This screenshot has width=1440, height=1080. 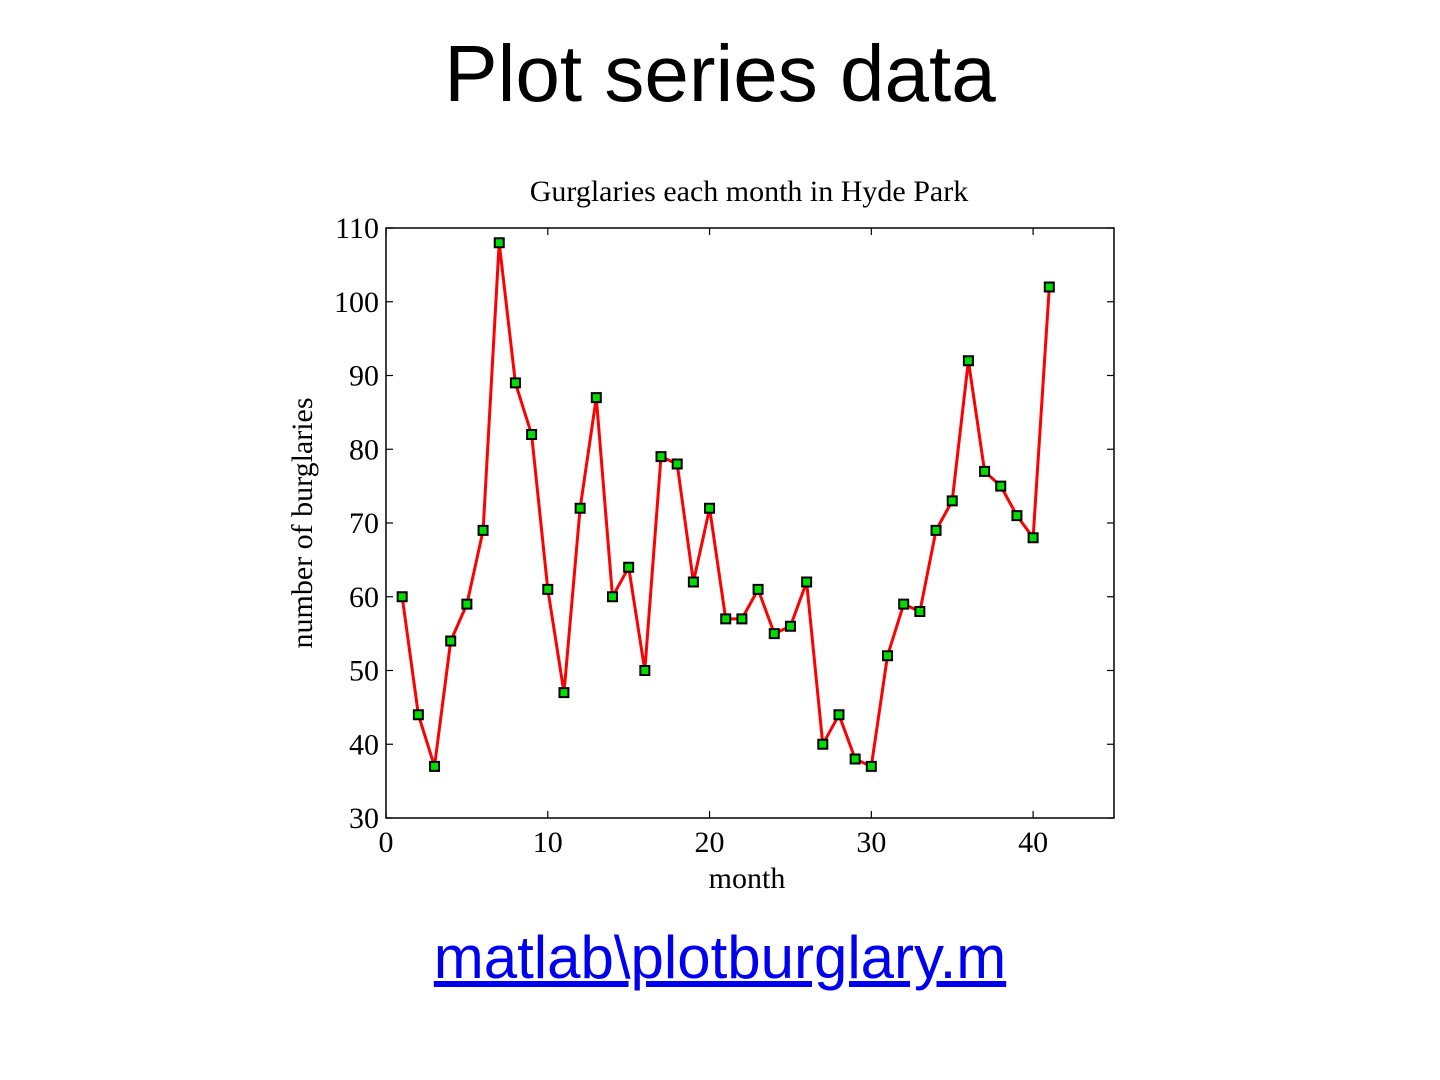 What do you see at coordinates (749, 191) in the screenshot?
I see `chart-title: Gurglaries each month in Hyde Park` at bounding box center [749, 191].